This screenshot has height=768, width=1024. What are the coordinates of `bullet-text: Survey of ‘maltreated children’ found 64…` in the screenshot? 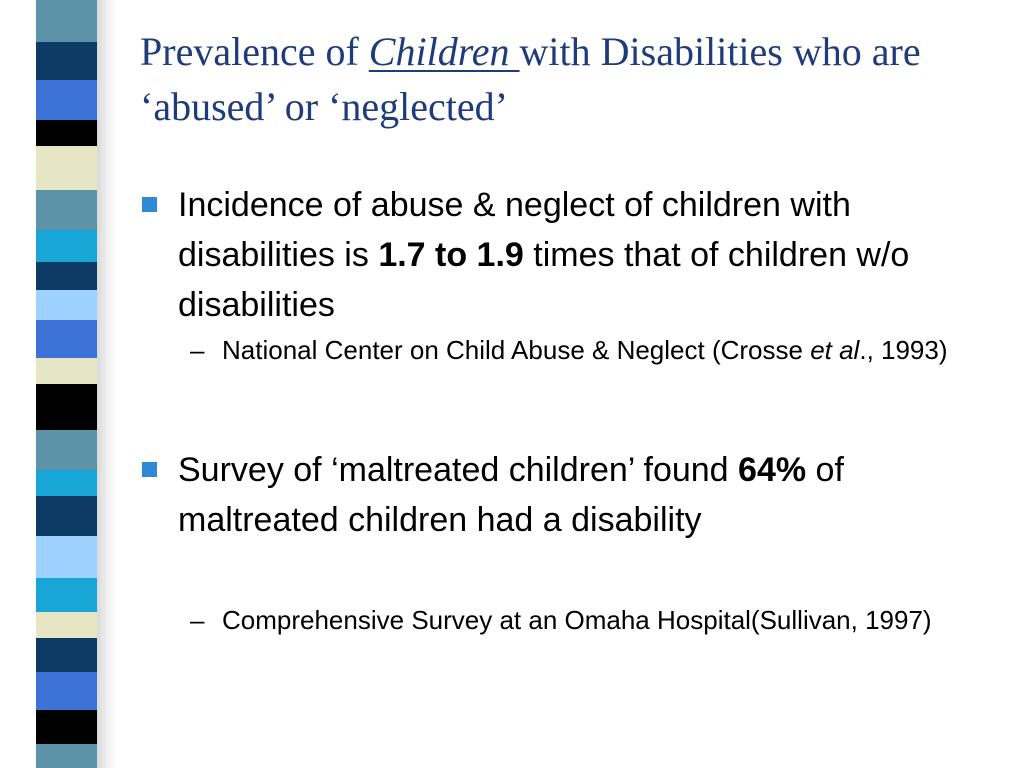 It's located at (589, 495).